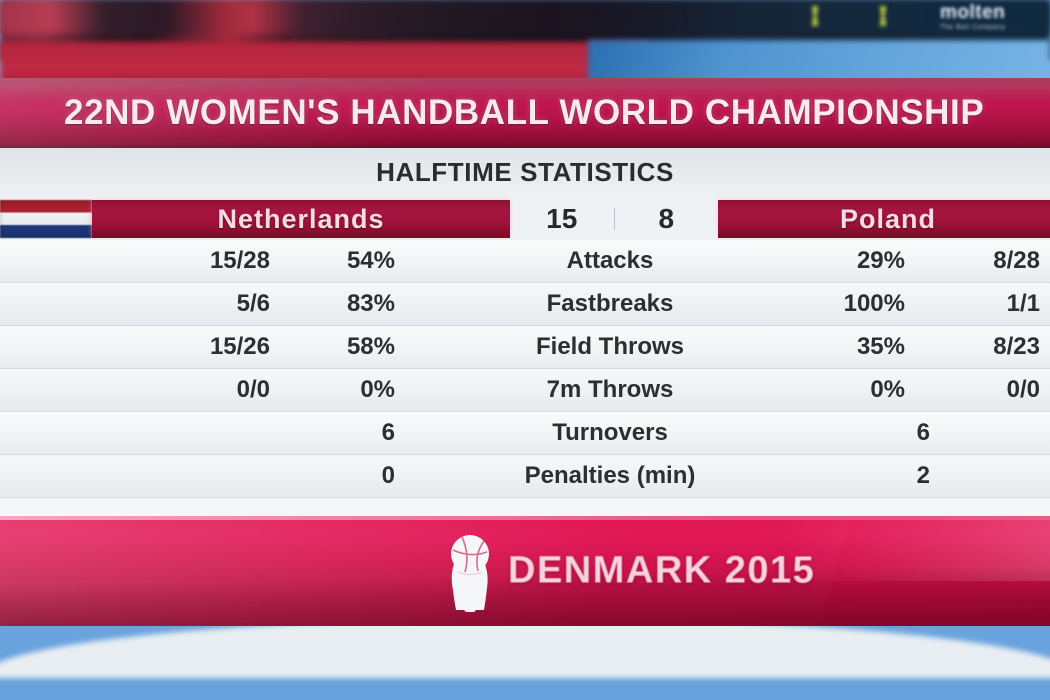 The image size is (1050, 700). I want to click on home-stat-percent: 83%, so click(370, 303).